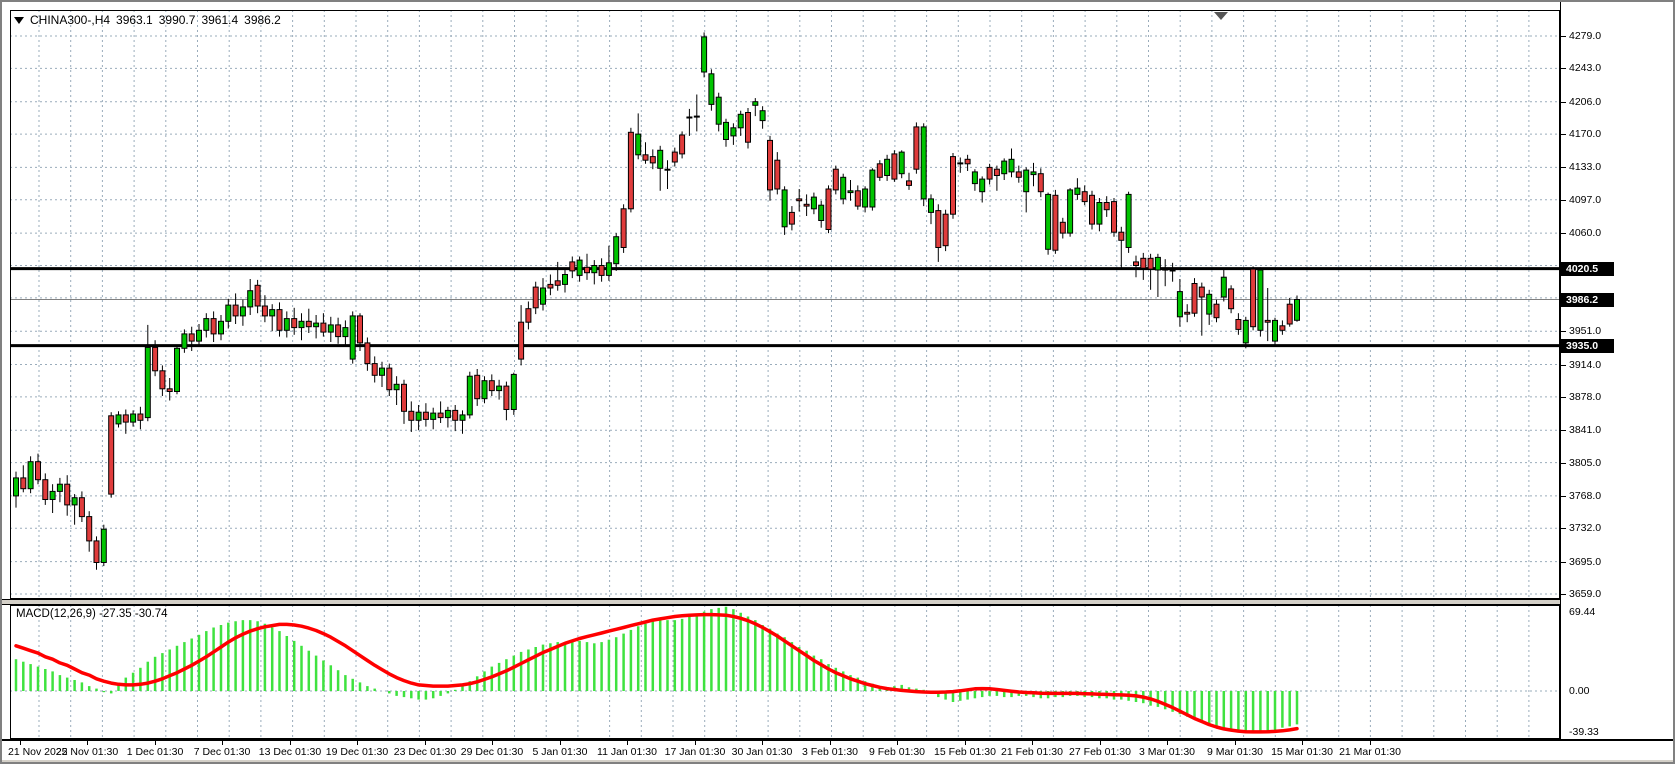 The width and height of the screenshot is (1675, 764). What do you see at coordinates (1032, 752) in the screenshot?
I see `time-tick-label: 21 Feb 01:30` at bounding box center [1032, 752].